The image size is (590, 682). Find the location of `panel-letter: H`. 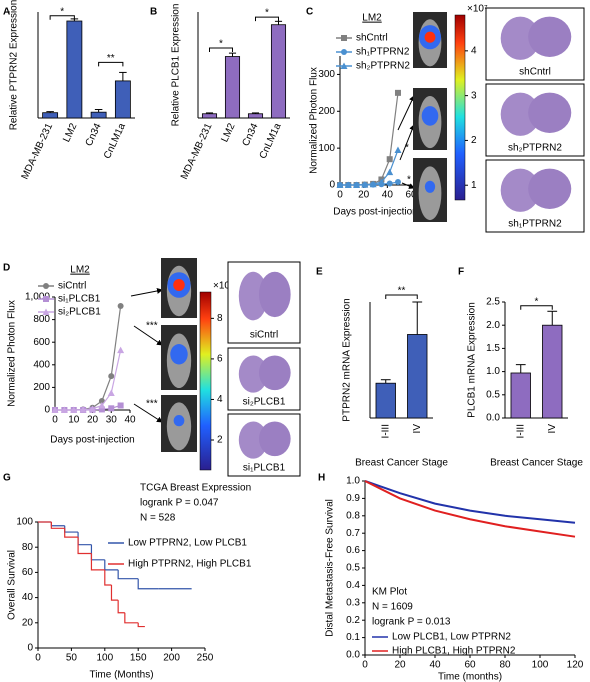

panel-letter: H is located at coordinates (321, 478).